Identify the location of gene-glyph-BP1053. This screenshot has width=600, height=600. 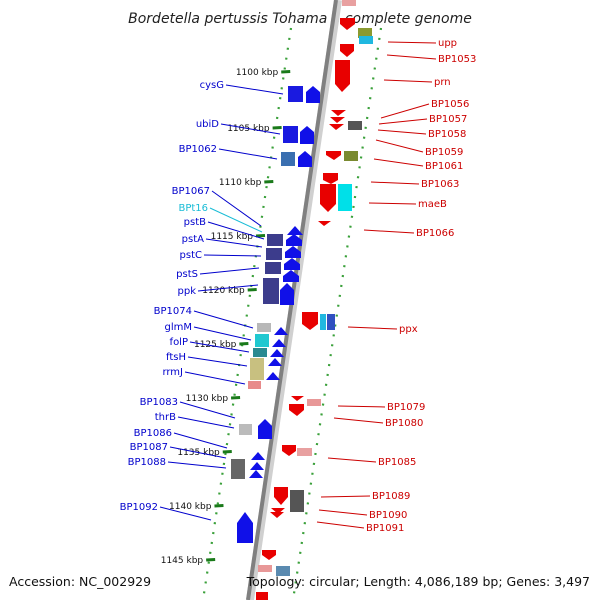
(366, 40).